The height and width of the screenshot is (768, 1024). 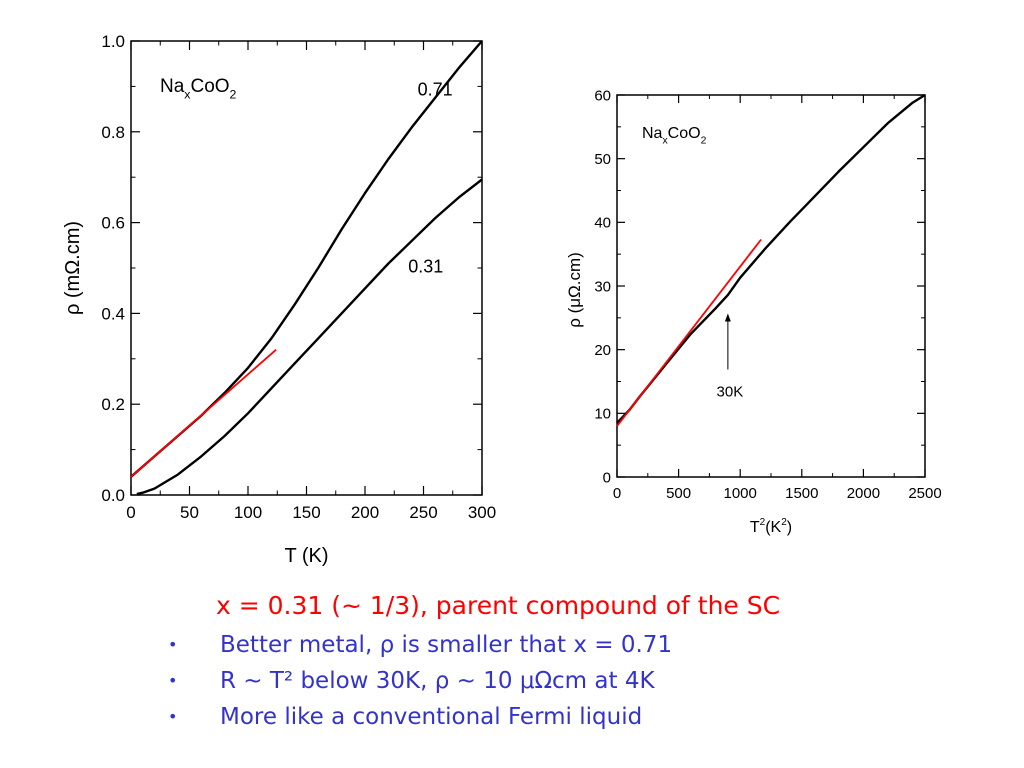 I want to click on caption-bullet-3: • More like a conventional Fermi liquid, so click(x=550, y=717).